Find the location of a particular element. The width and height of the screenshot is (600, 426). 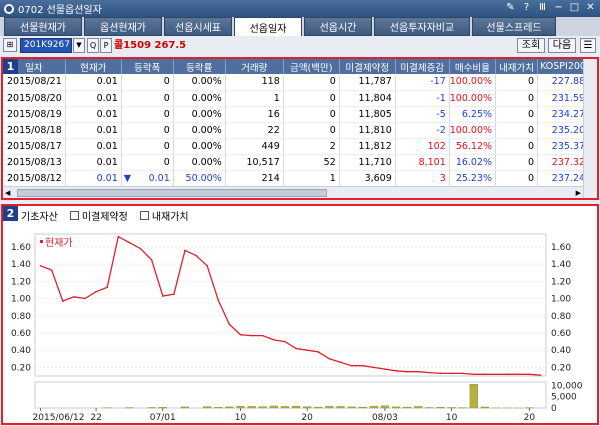

query-button: 조회 is located at coordinates (531, 45).